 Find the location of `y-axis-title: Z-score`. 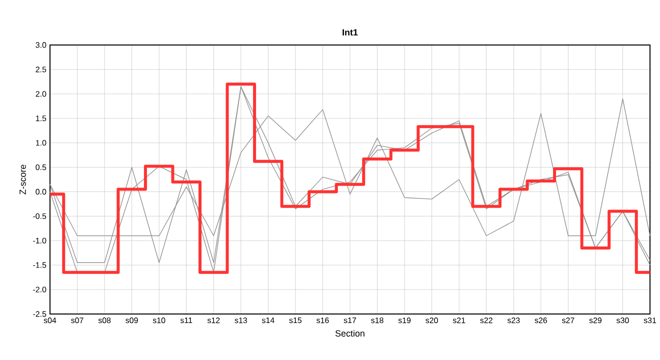

y-axis-title: Z-score is located at coordinates (23, 179).